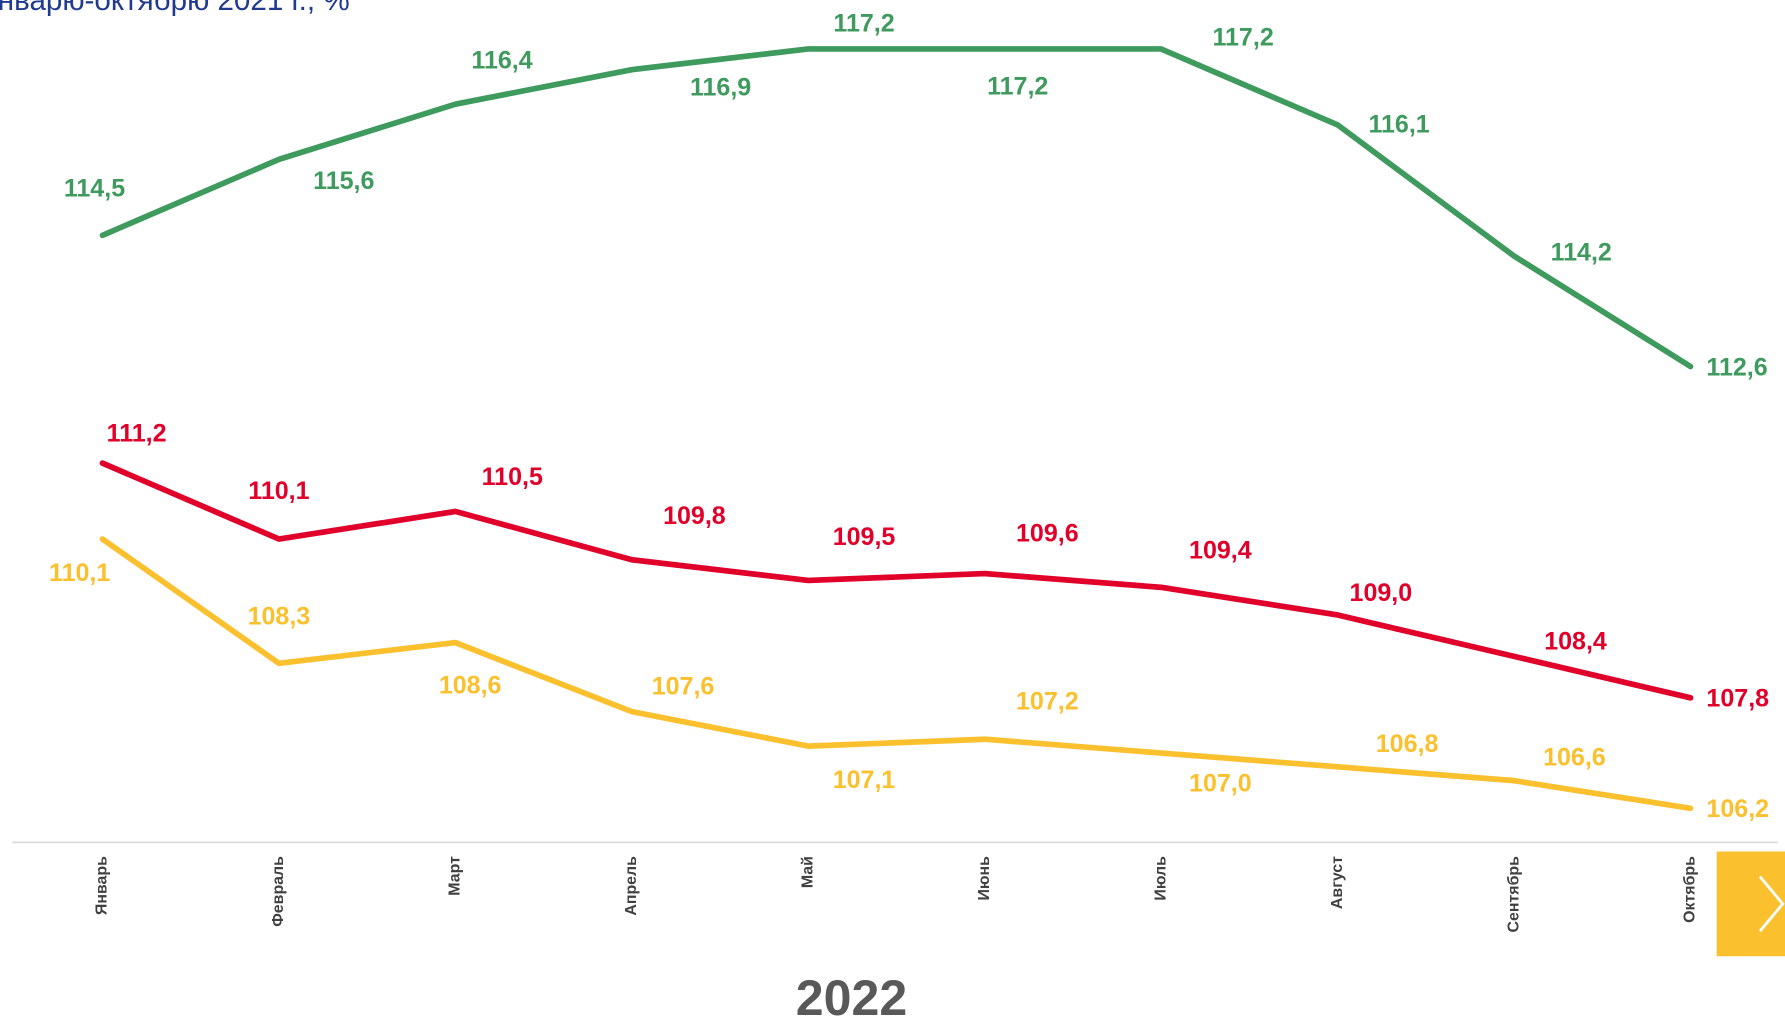  What do you see at coordinates (1771, 904) in the screenshot?
I see `next-button-icon` at bounding box center [1771, 904].